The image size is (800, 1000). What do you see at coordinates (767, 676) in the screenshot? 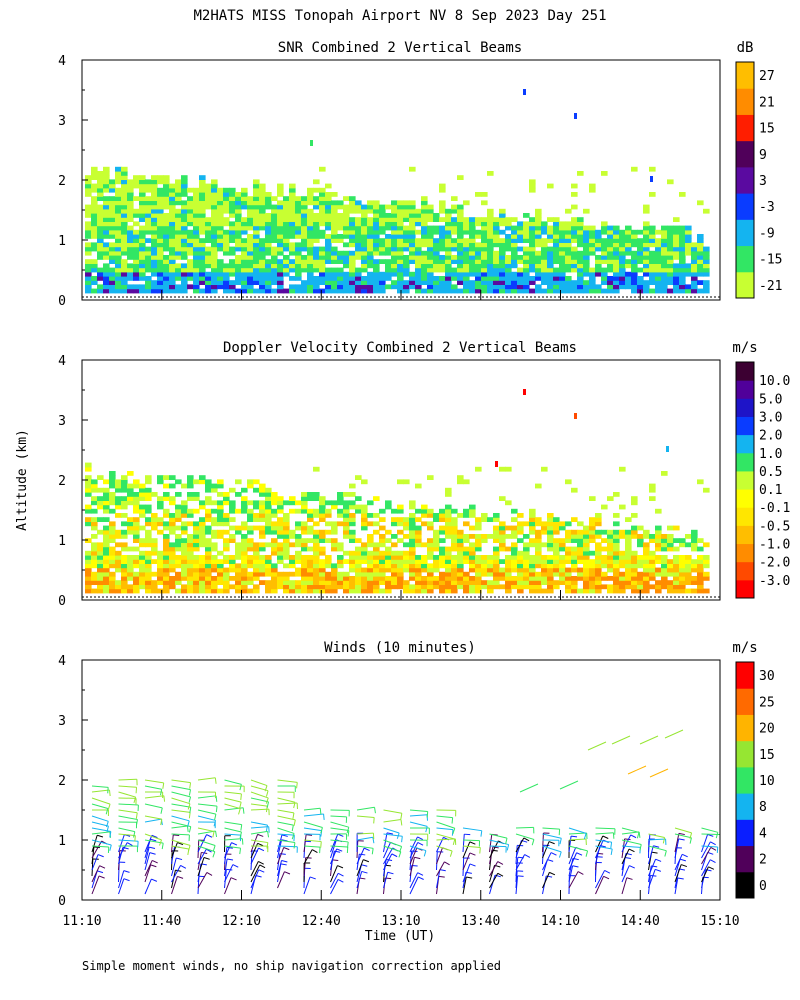
I see `colorbar-label: 30` at bounding box center [767, 676].